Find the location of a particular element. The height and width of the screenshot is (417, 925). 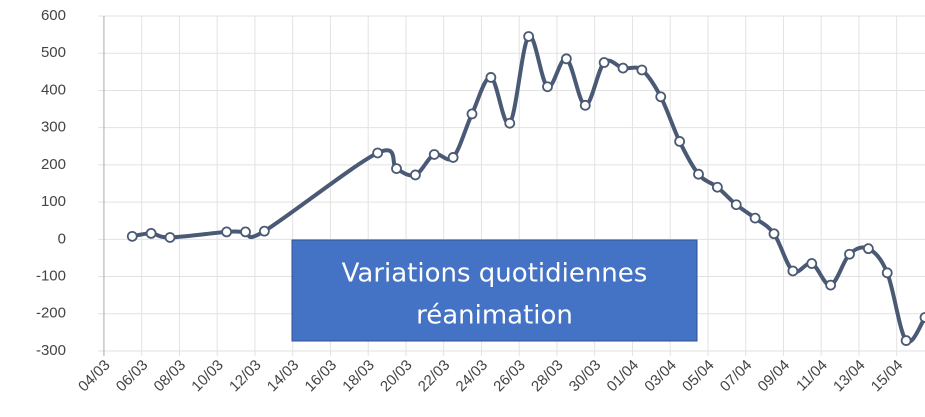

y-tick-label: 500 is located at coordinates (53, 52).